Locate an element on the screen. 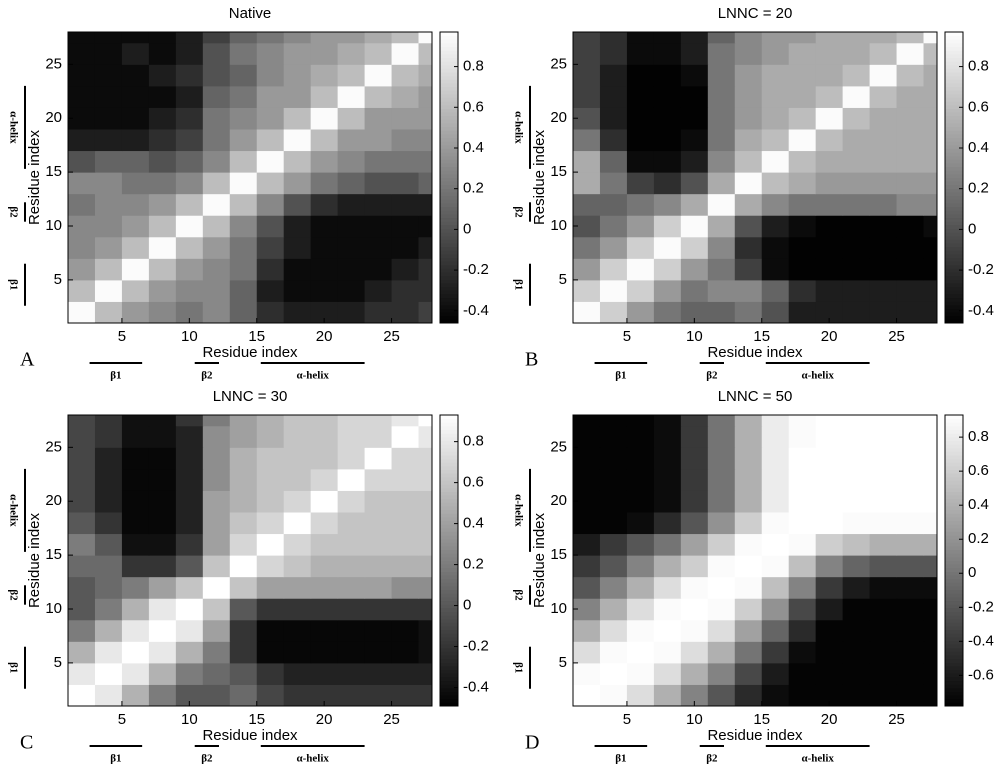  x-tick-label: 5 is located at coordinates (122, 336).